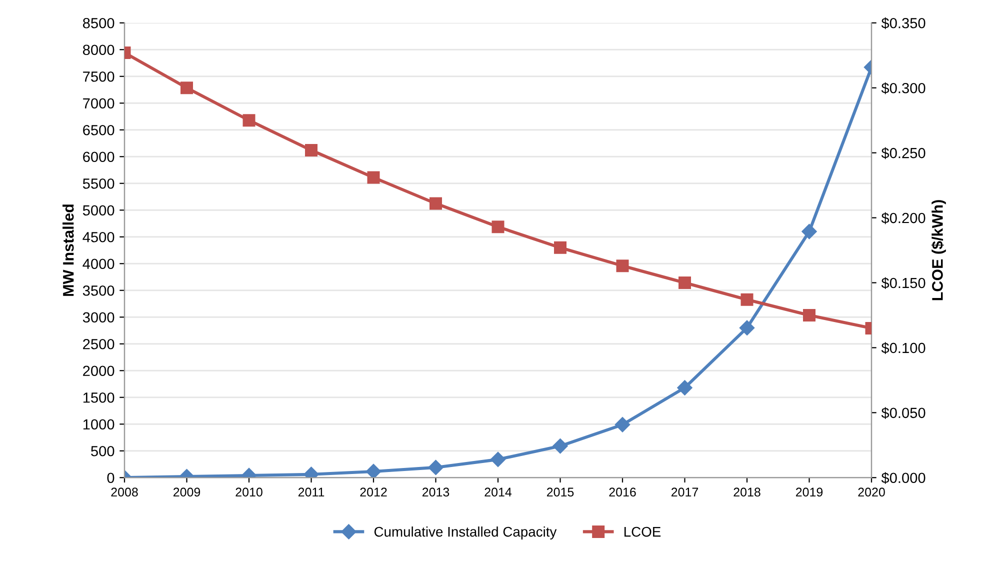 Image resolution: width=996 pixels, height=572 pixels. I want to click on y-tick-label: 7500, so click(98, 76).